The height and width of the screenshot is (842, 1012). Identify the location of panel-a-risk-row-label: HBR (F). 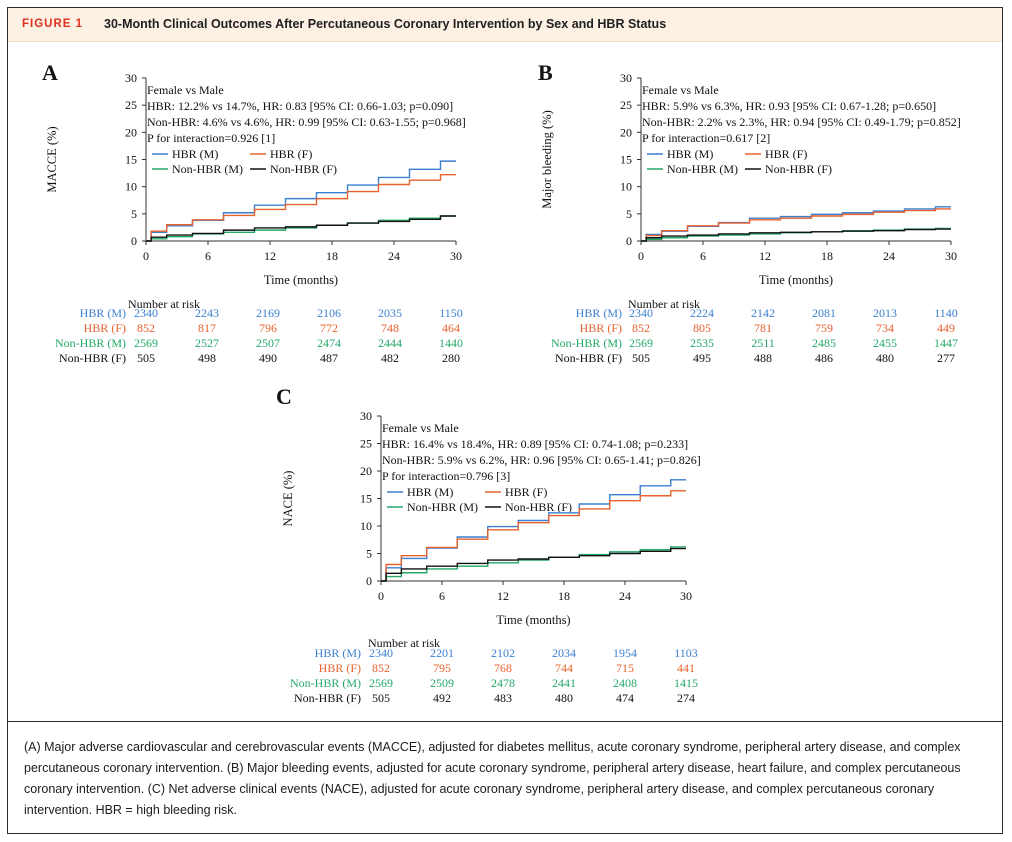
(105, 328).